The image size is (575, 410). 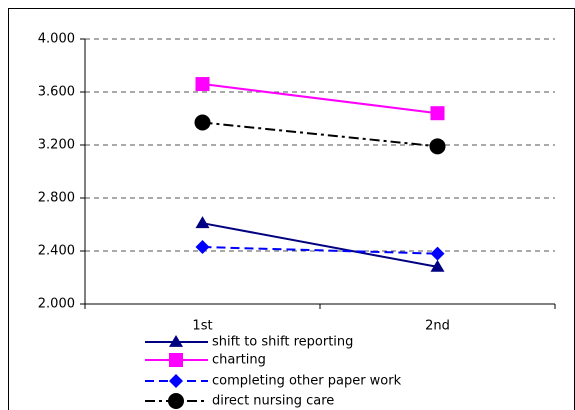 What do you see at coordinates (56, 251) in the screenshot?
I see `y-tick-label: 2.400` at bounding box center [56, 251].